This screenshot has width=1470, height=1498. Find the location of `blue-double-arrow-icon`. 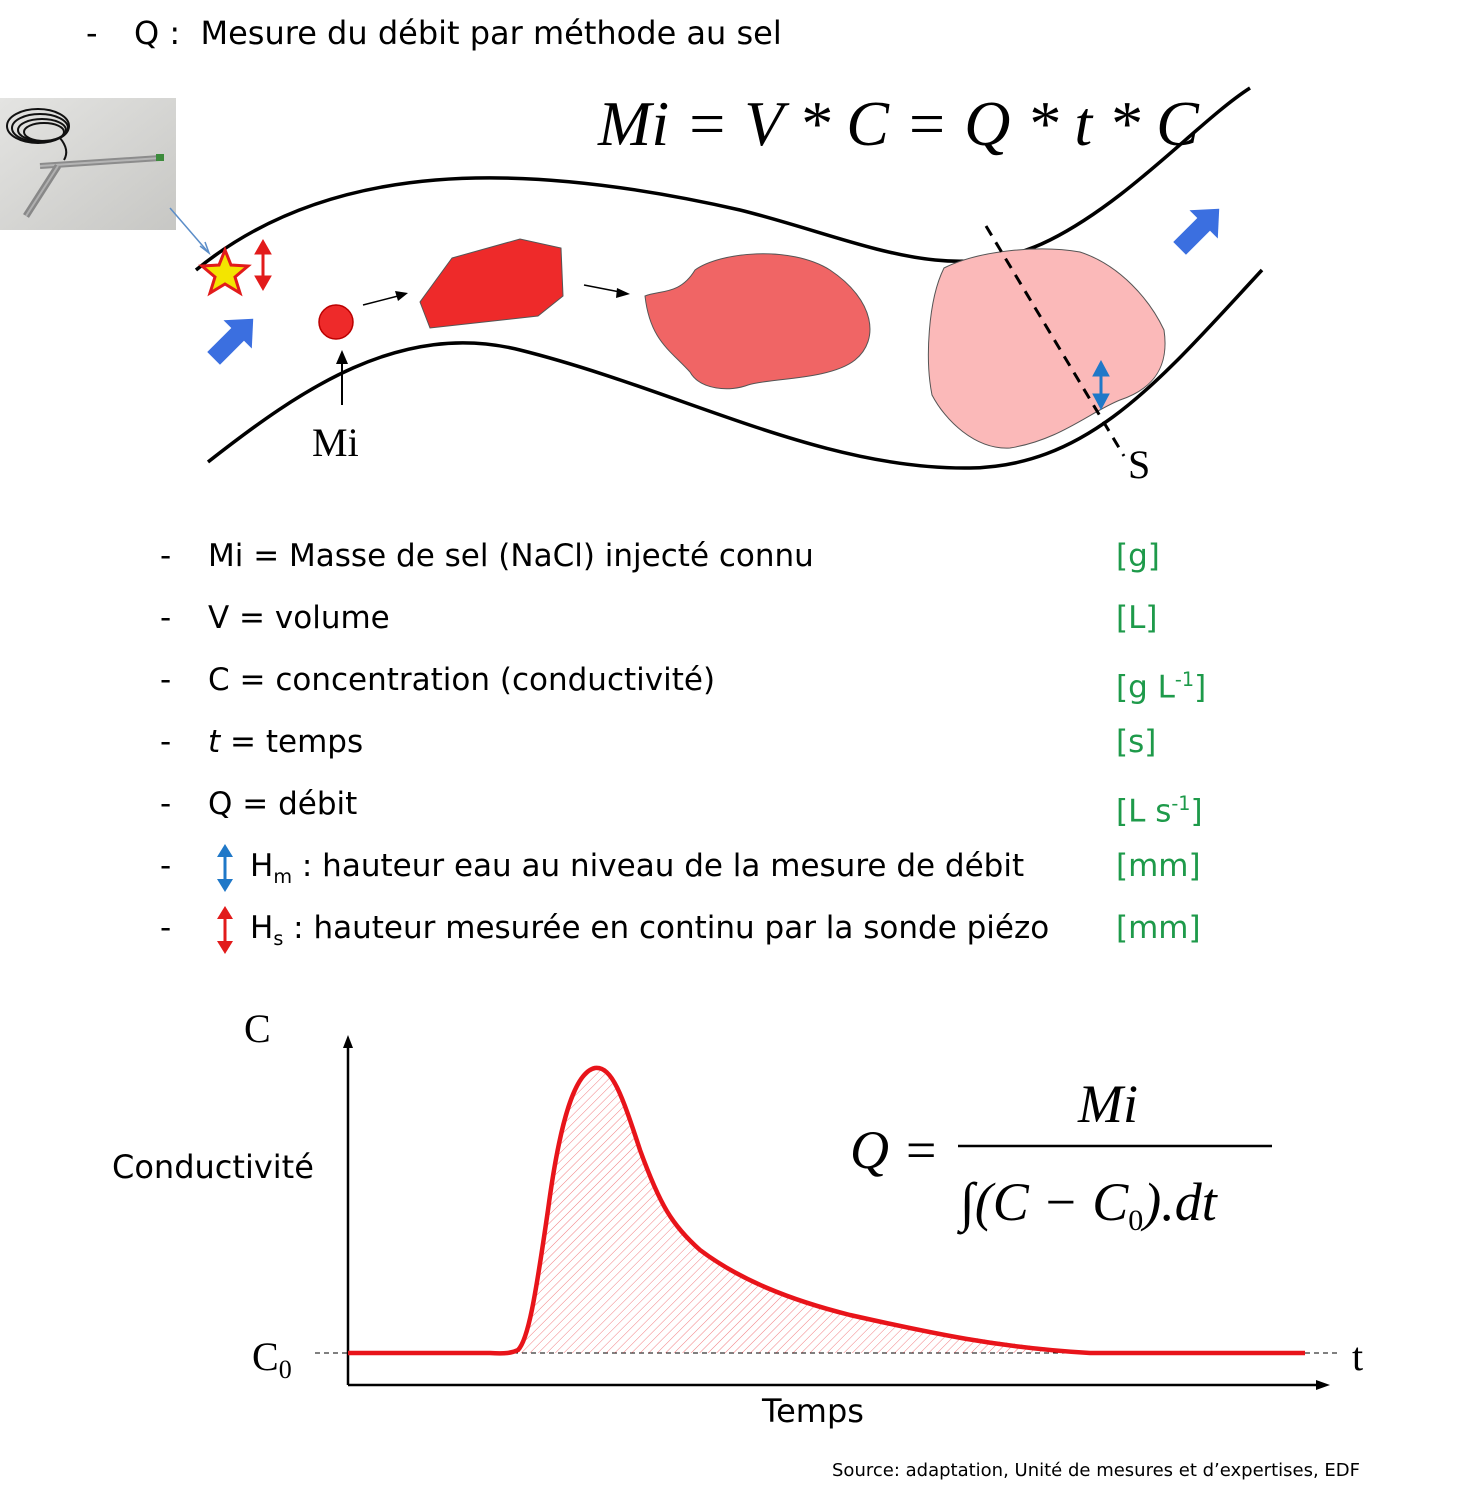

blue-double-arrow-icon is located at coordinates (225, 868).